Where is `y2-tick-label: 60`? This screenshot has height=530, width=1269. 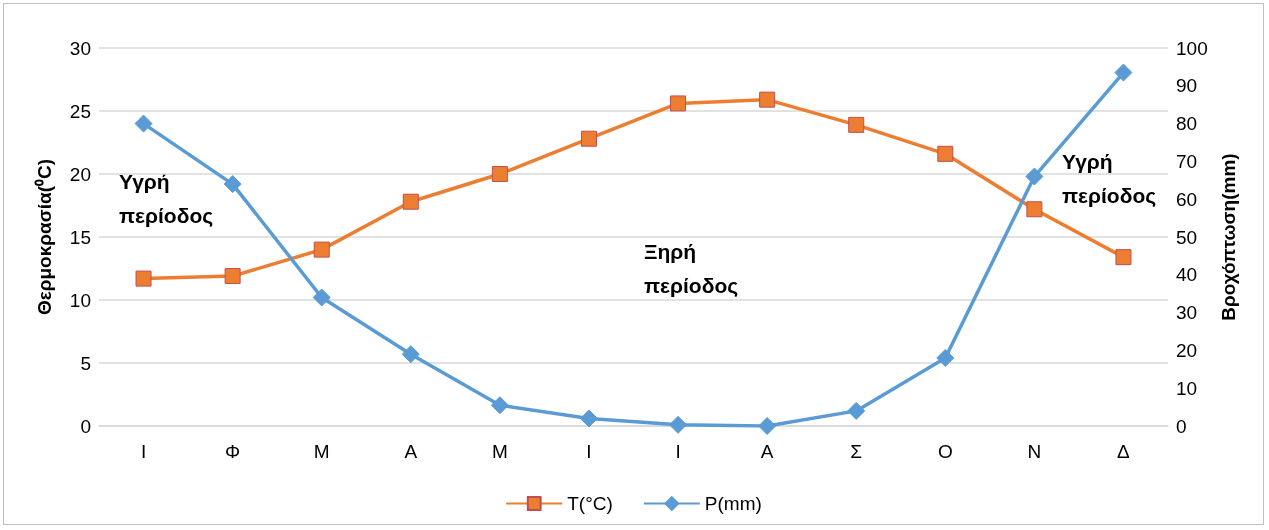
y2-tick-label: 60 is located at coordinates (1187, 199).